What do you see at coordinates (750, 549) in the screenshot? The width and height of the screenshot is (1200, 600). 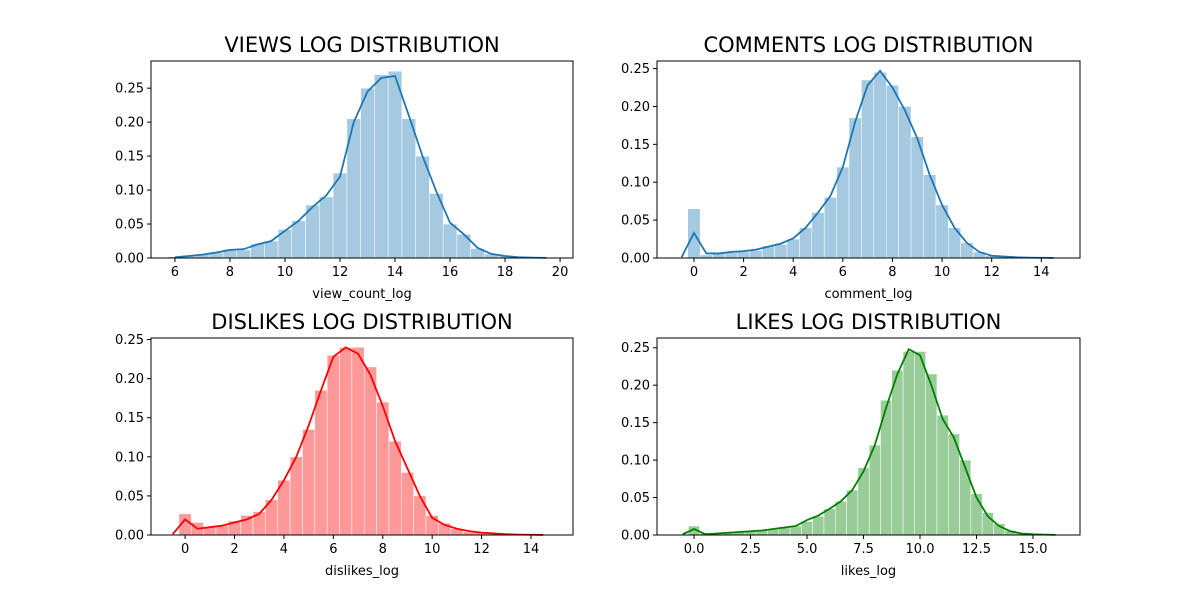 I see `x-tick-label: 2.5` at bounding box center [750, 549].